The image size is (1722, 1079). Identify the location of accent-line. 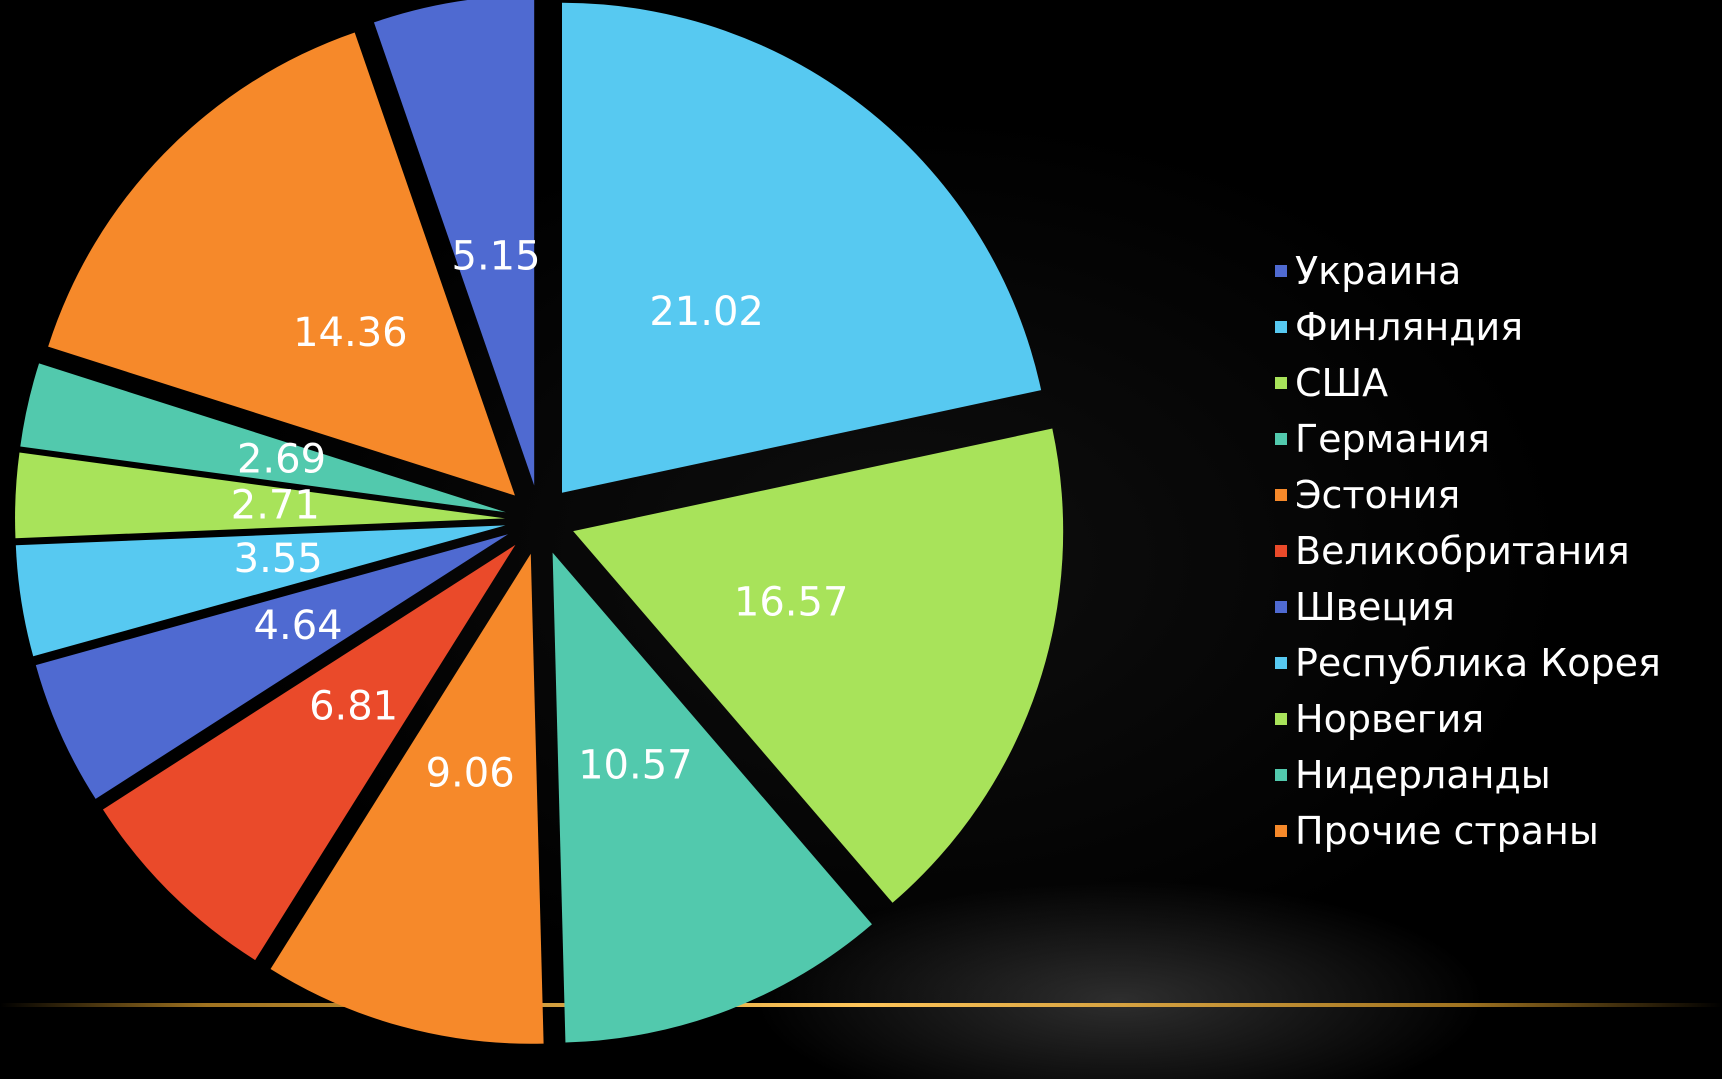
(861, 1005).